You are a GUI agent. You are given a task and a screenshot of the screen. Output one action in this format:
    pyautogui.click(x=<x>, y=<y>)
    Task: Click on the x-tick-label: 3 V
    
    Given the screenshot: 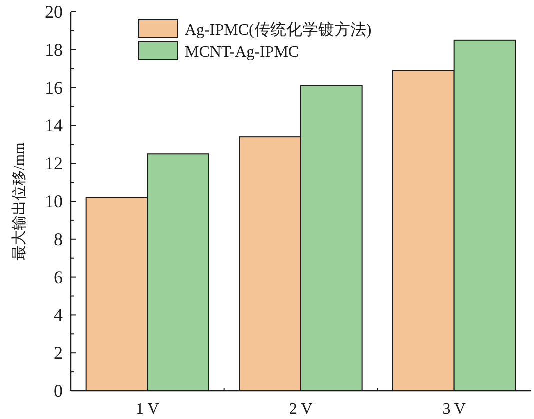 What is the action you would take?
    pyautogui.click(x=454, y=409)
    